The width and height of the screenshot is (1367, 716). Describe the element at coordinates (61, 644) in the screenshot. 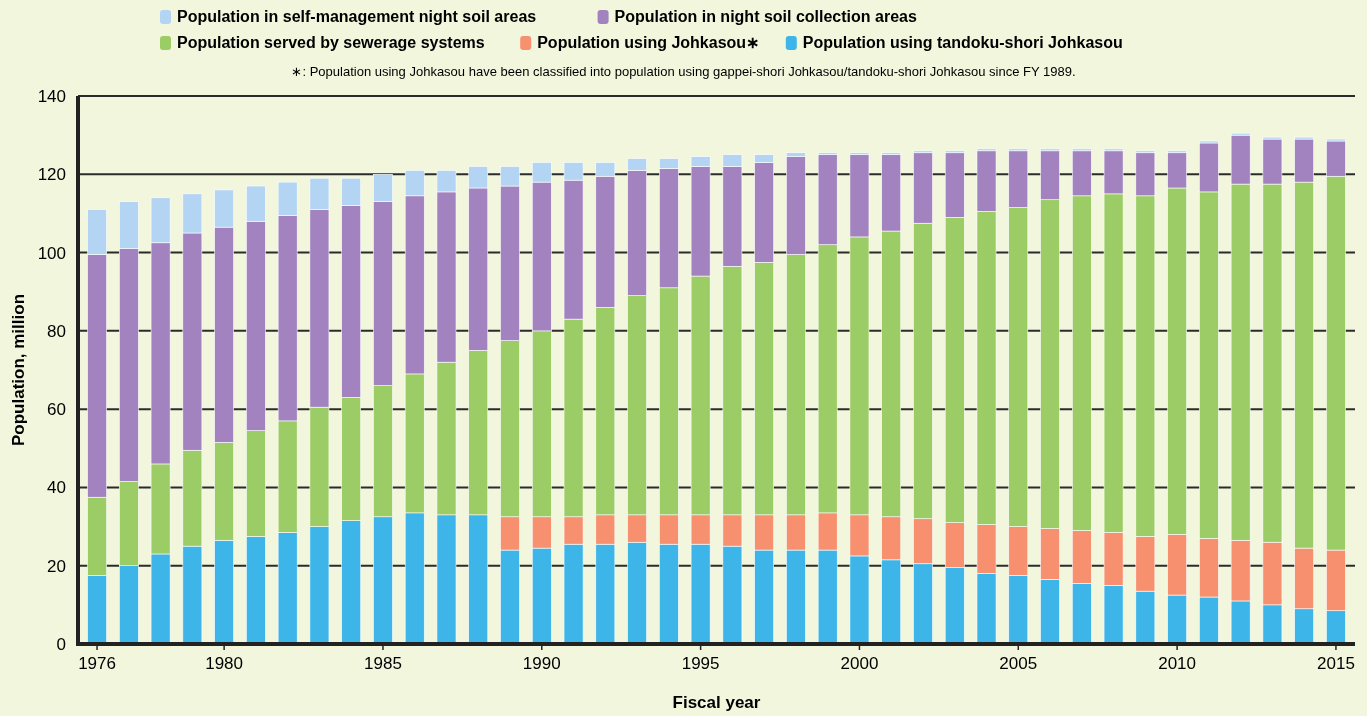

I see `y-tick-label: 0` at that location.